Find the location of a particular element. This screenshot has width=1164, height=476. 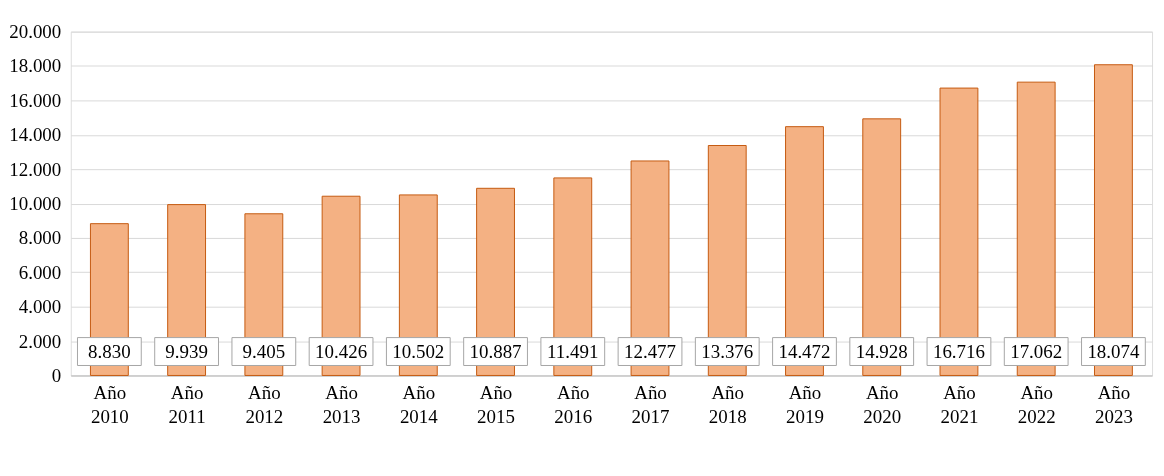

y-tick-label: 18.000 is located at coordinates (35, 66).